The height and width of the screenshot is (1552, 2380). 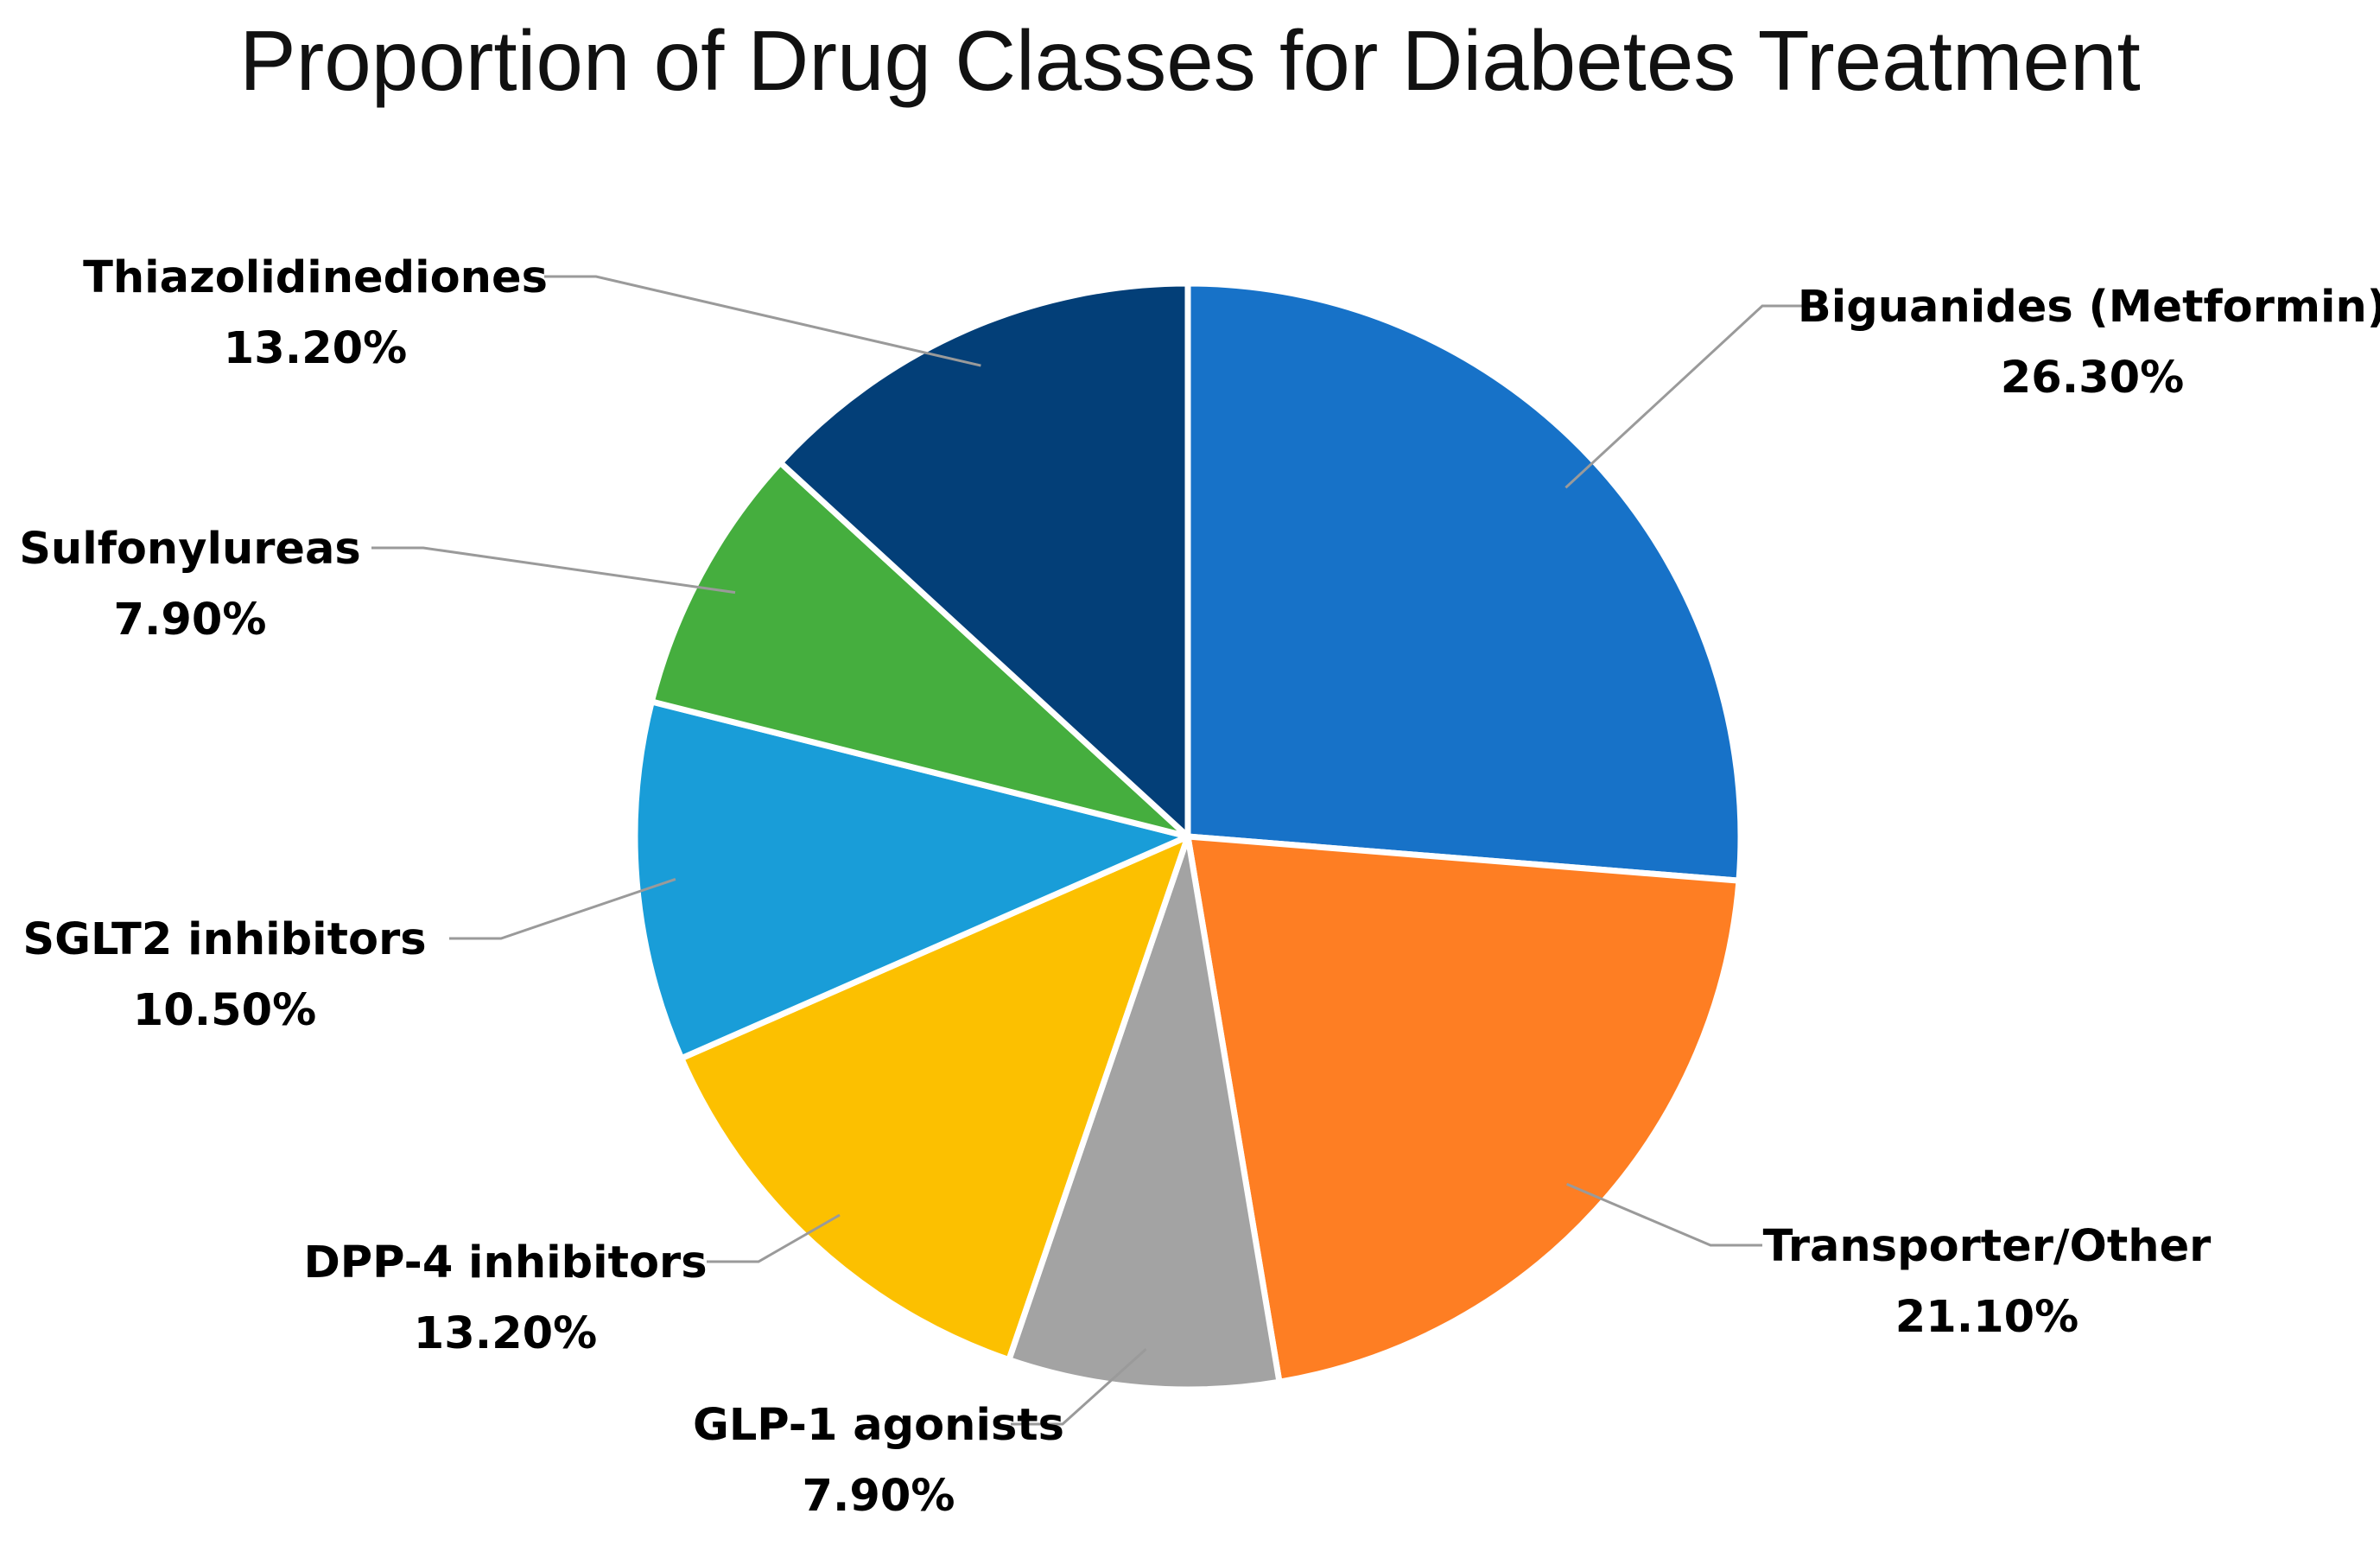 I want to click on pie-slice-glp-1-agonists, so click(x=1144, y=1113).